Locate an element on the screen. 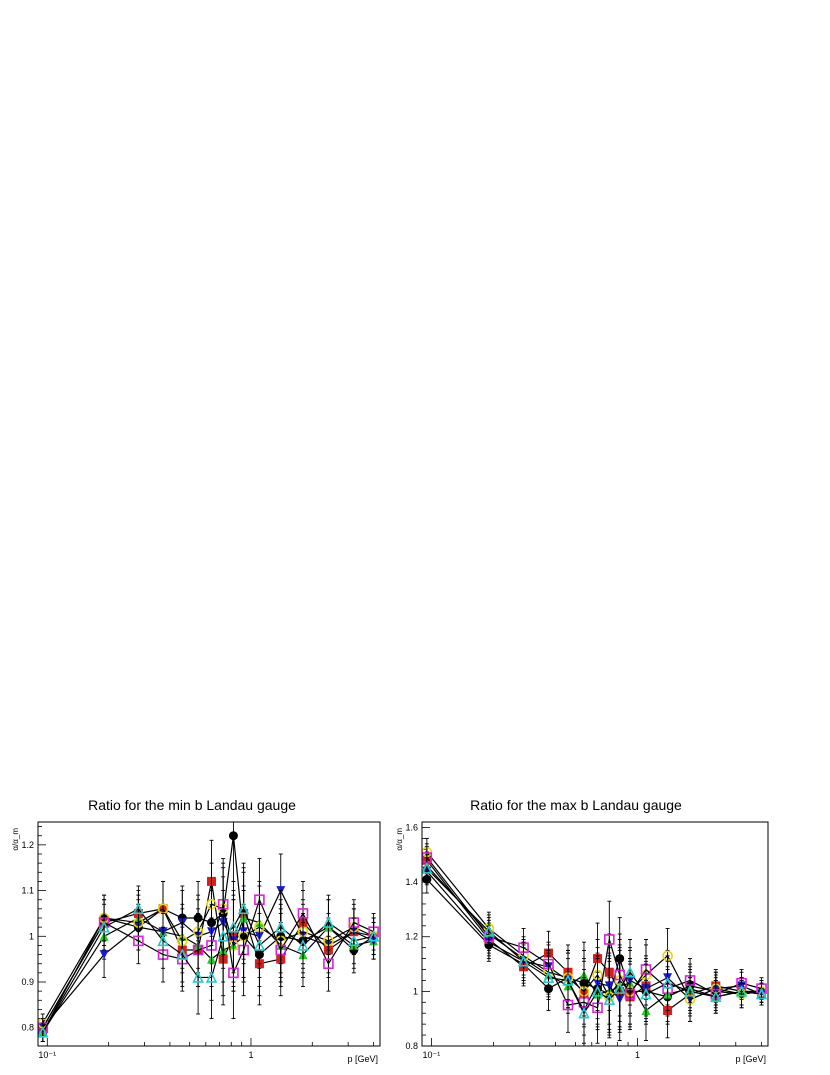 This screenshot has width=830, height=1075. plot-area: 0.8 0.9 1 1.1 1.2 10⁻¹ 1 is located at coordinates (200, 941).